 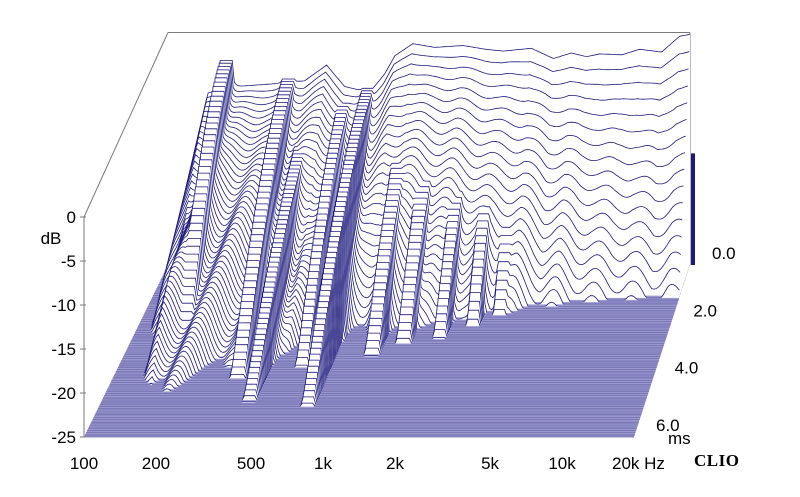 I want to click on y-tick-label: -20, so click(x=63, y=393).